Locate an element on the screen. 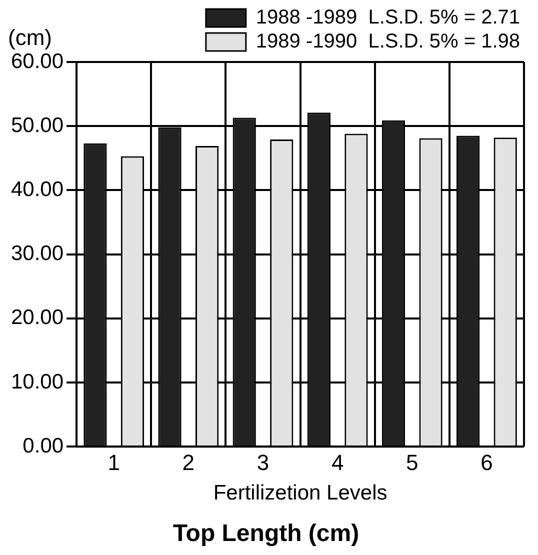 The image size is (538, 555). x-tick-label: 3 is located at coordinates (263, 462).